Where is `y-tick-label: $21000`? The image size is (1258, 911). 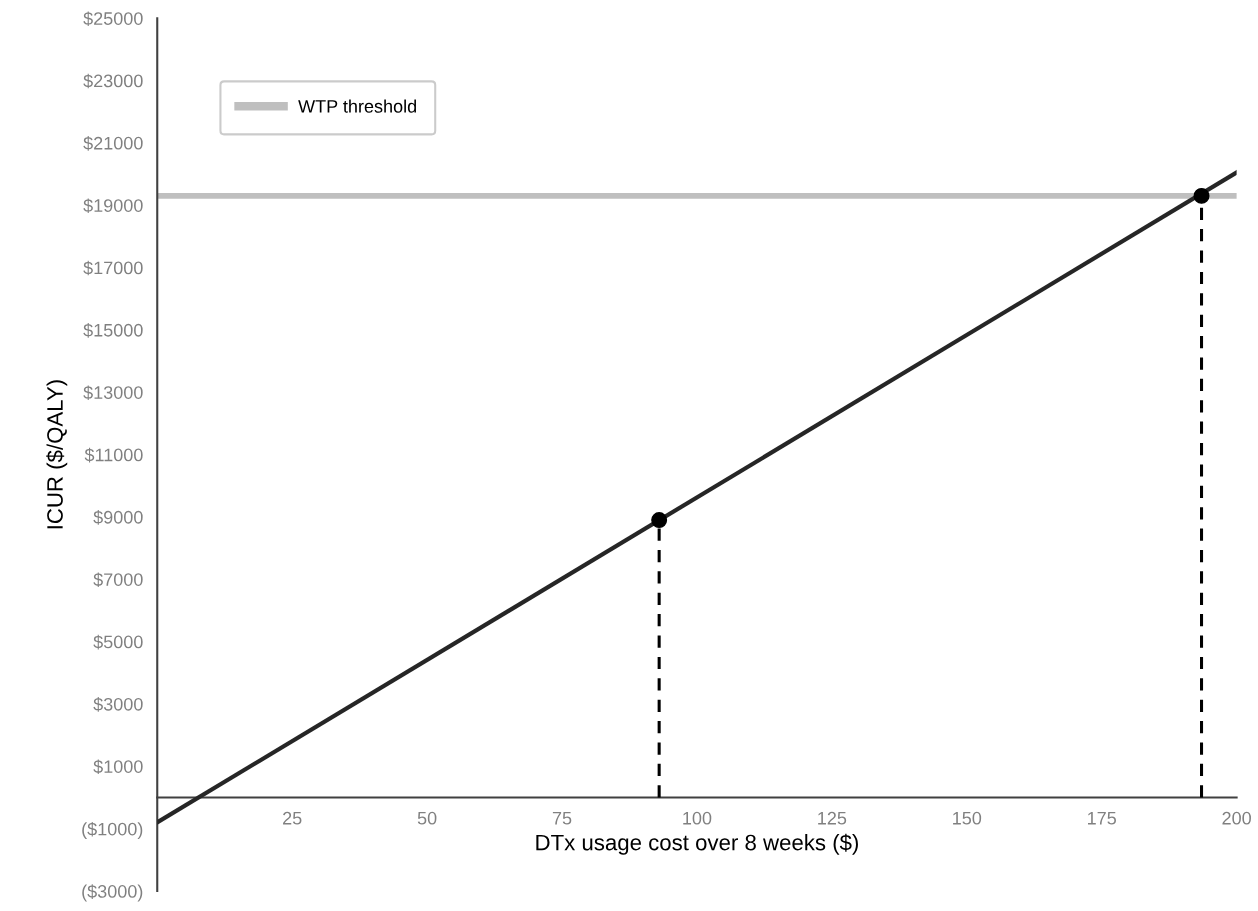 y-tick-label: $21000 is located at coordinates (113, 143).